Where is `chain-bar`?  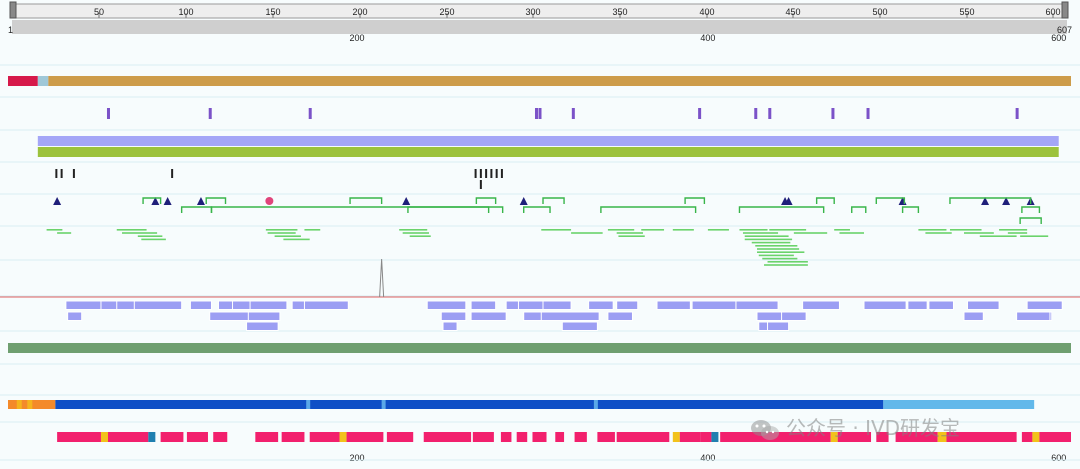
chain-bar is located at coordinates (559, 81).